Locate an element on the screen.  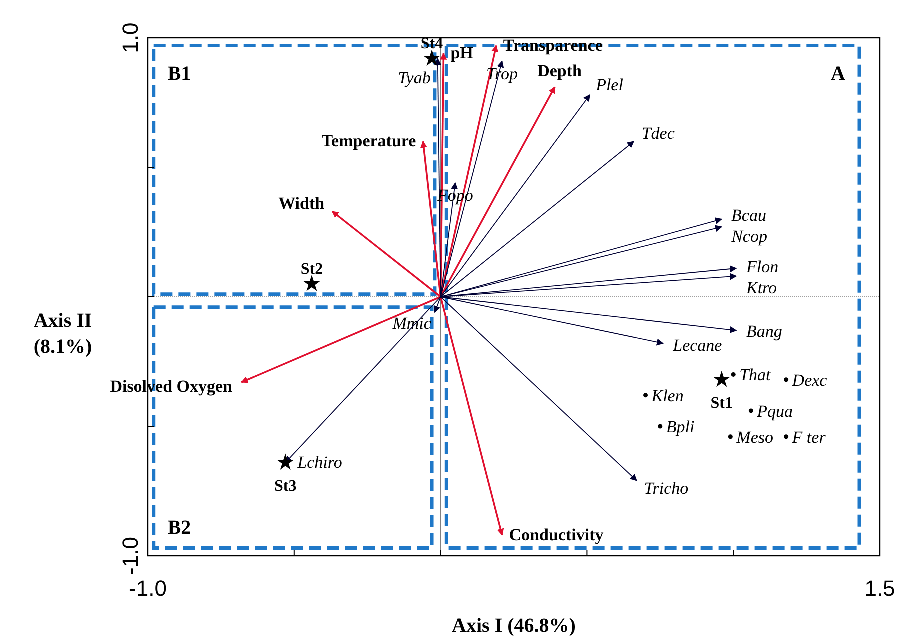
series-label: Meso is located at coordinates (755, 437).